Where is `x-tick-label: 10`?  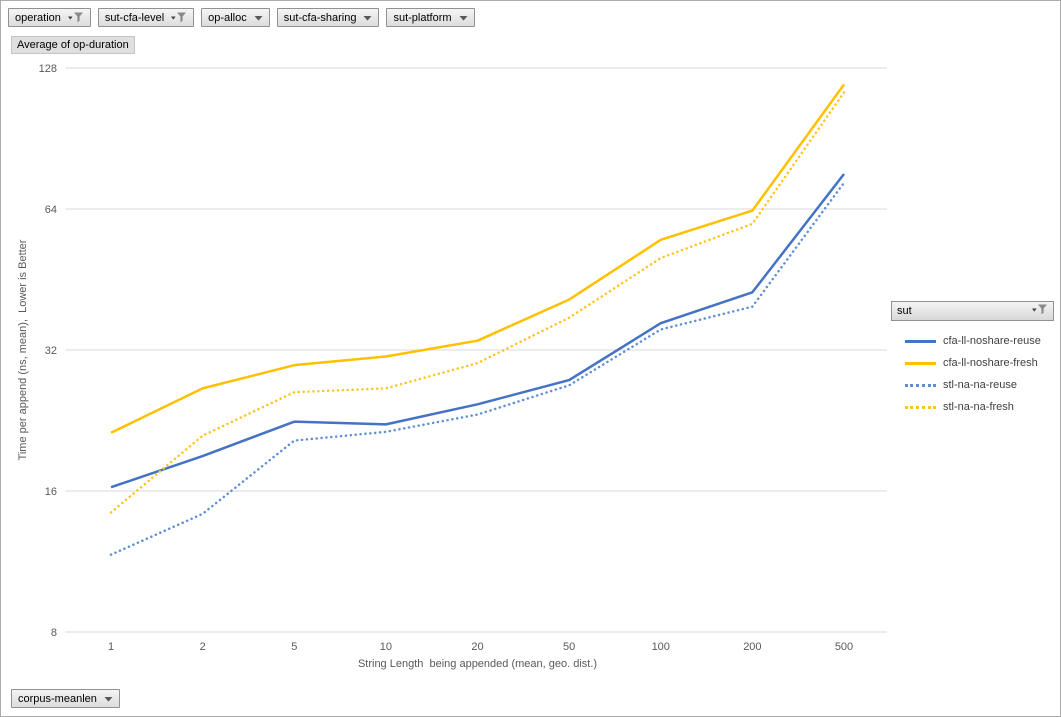
x-tick-label: 10 is located at coordinates (386, 647).